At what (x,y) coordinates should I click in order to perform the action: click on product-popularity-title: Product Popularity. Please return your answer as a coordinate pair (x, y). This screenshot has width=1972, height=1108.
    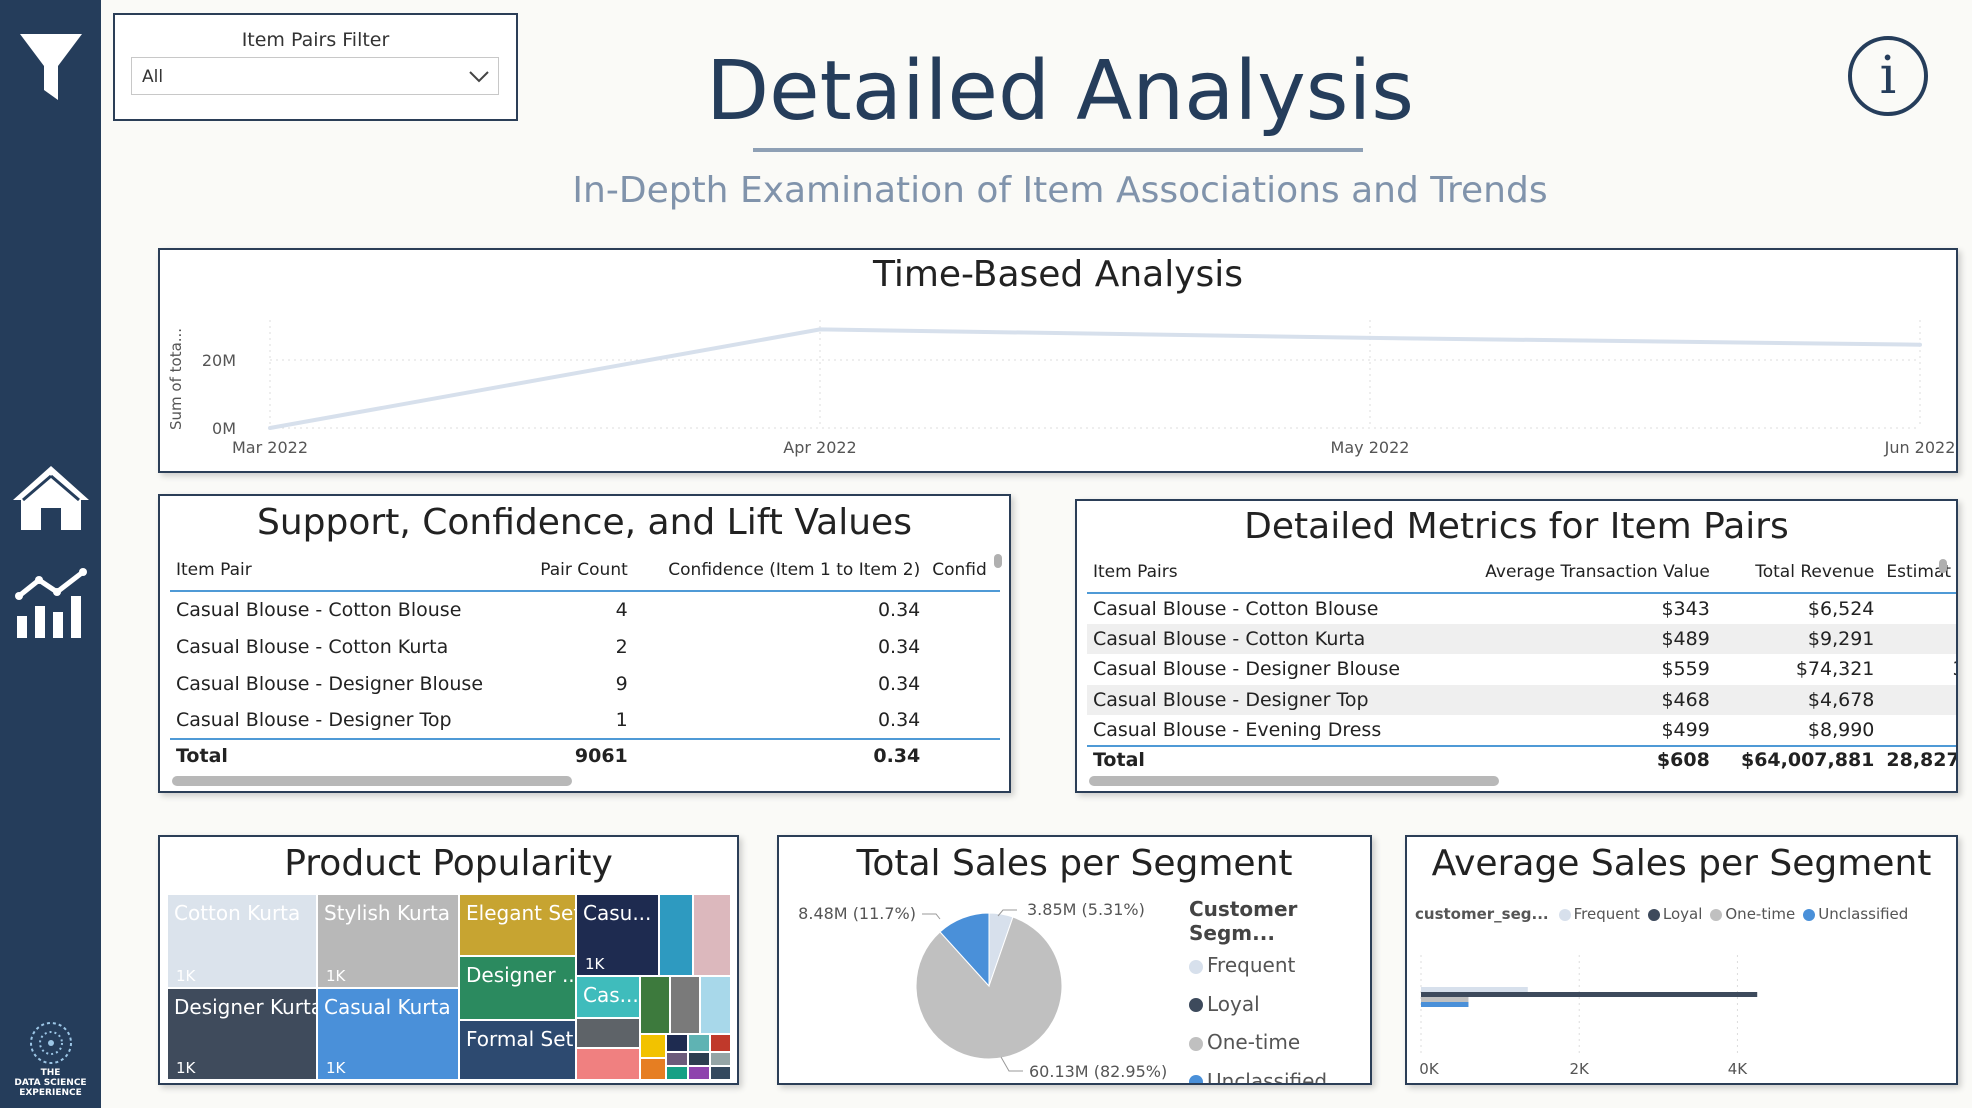
    Looking at the image, I should click on (448, 863).